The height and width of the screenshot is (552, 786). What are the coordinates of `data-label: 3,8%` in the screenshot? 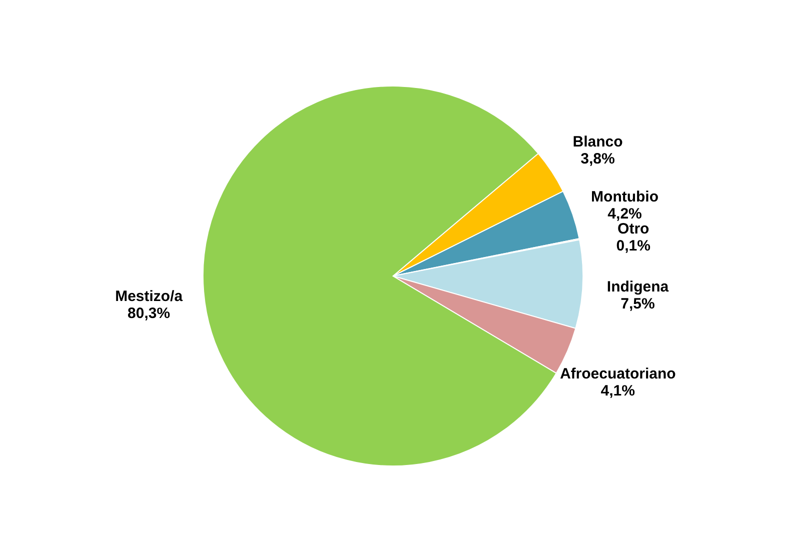 It's located at (597, 159).